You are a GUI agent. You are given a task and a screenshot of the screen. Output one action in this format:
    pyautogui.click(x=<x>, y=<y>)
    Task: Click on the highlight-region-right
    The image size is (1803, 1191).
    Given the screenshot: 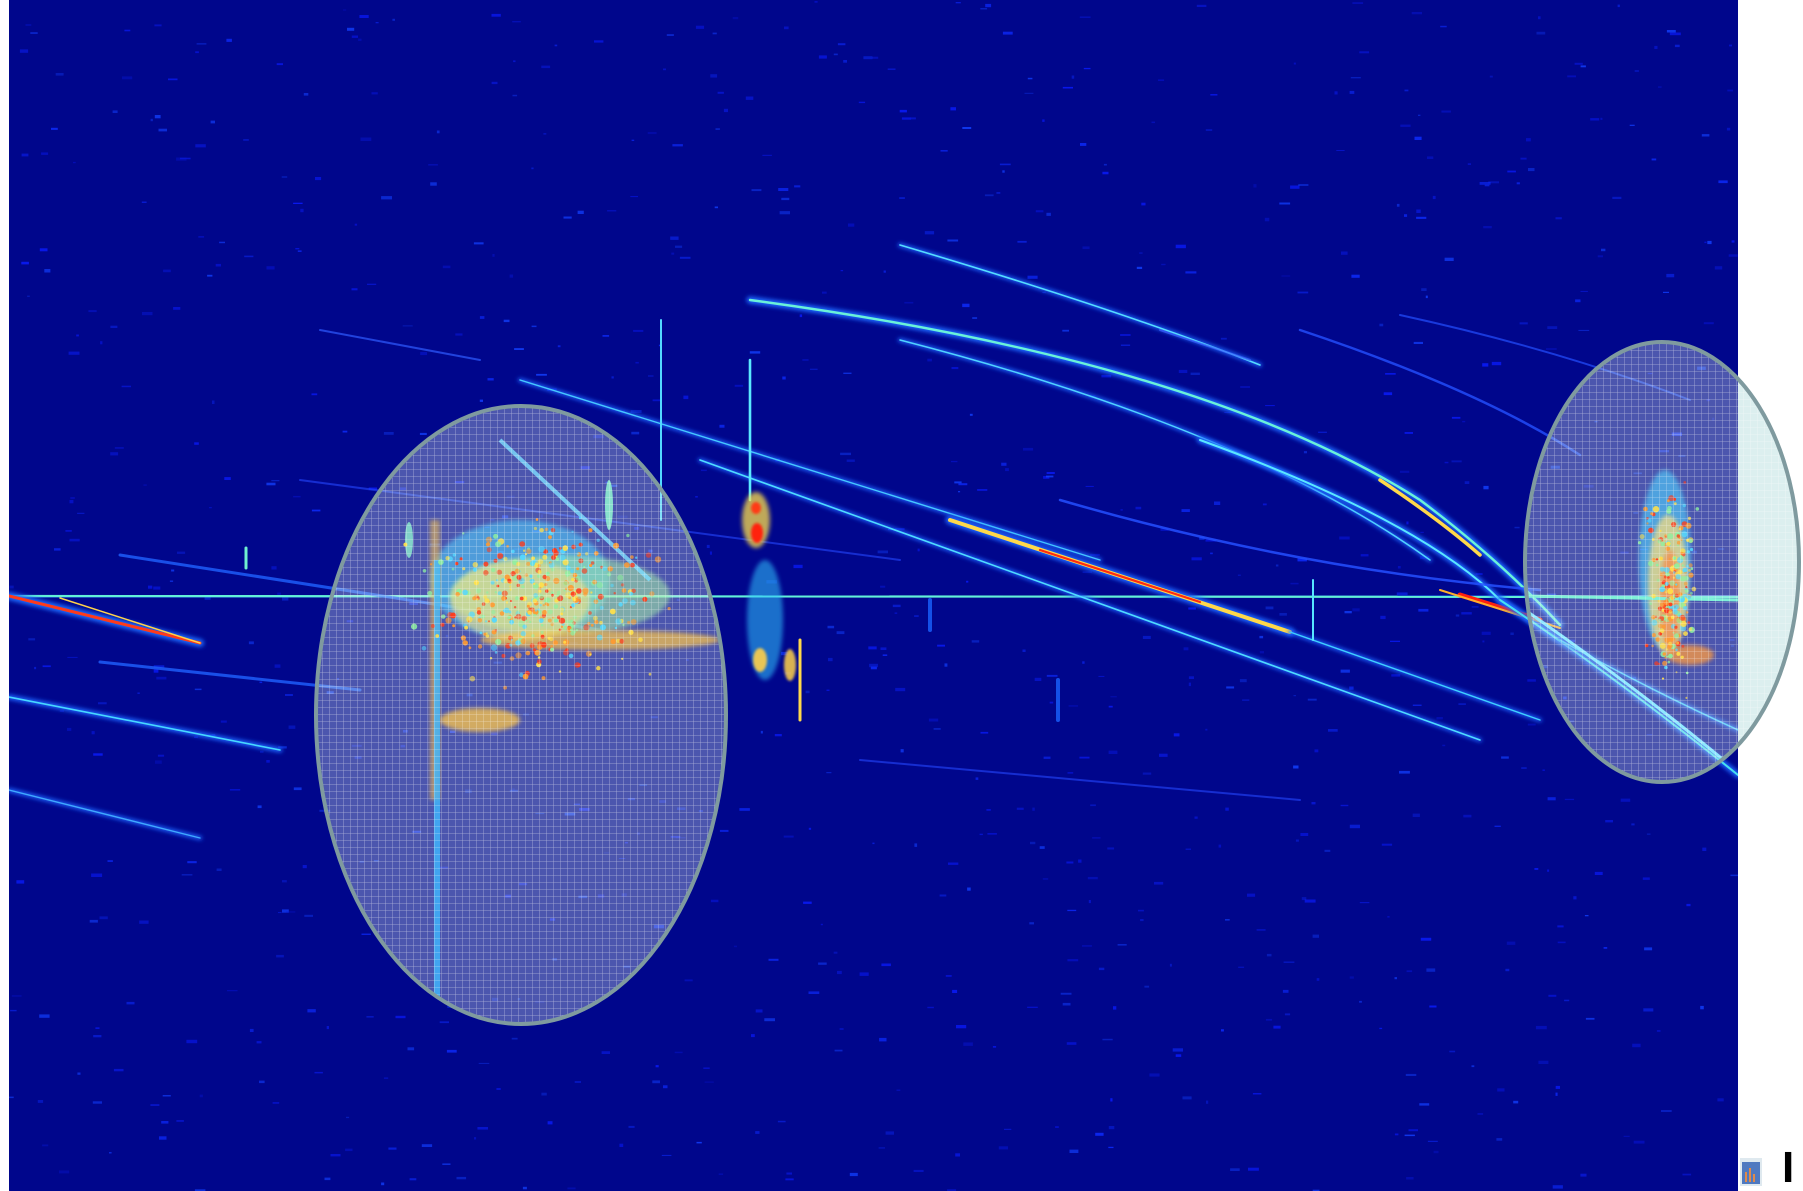 What is the action you would take?
    pyautogui.click(x=1662, y=562)
    